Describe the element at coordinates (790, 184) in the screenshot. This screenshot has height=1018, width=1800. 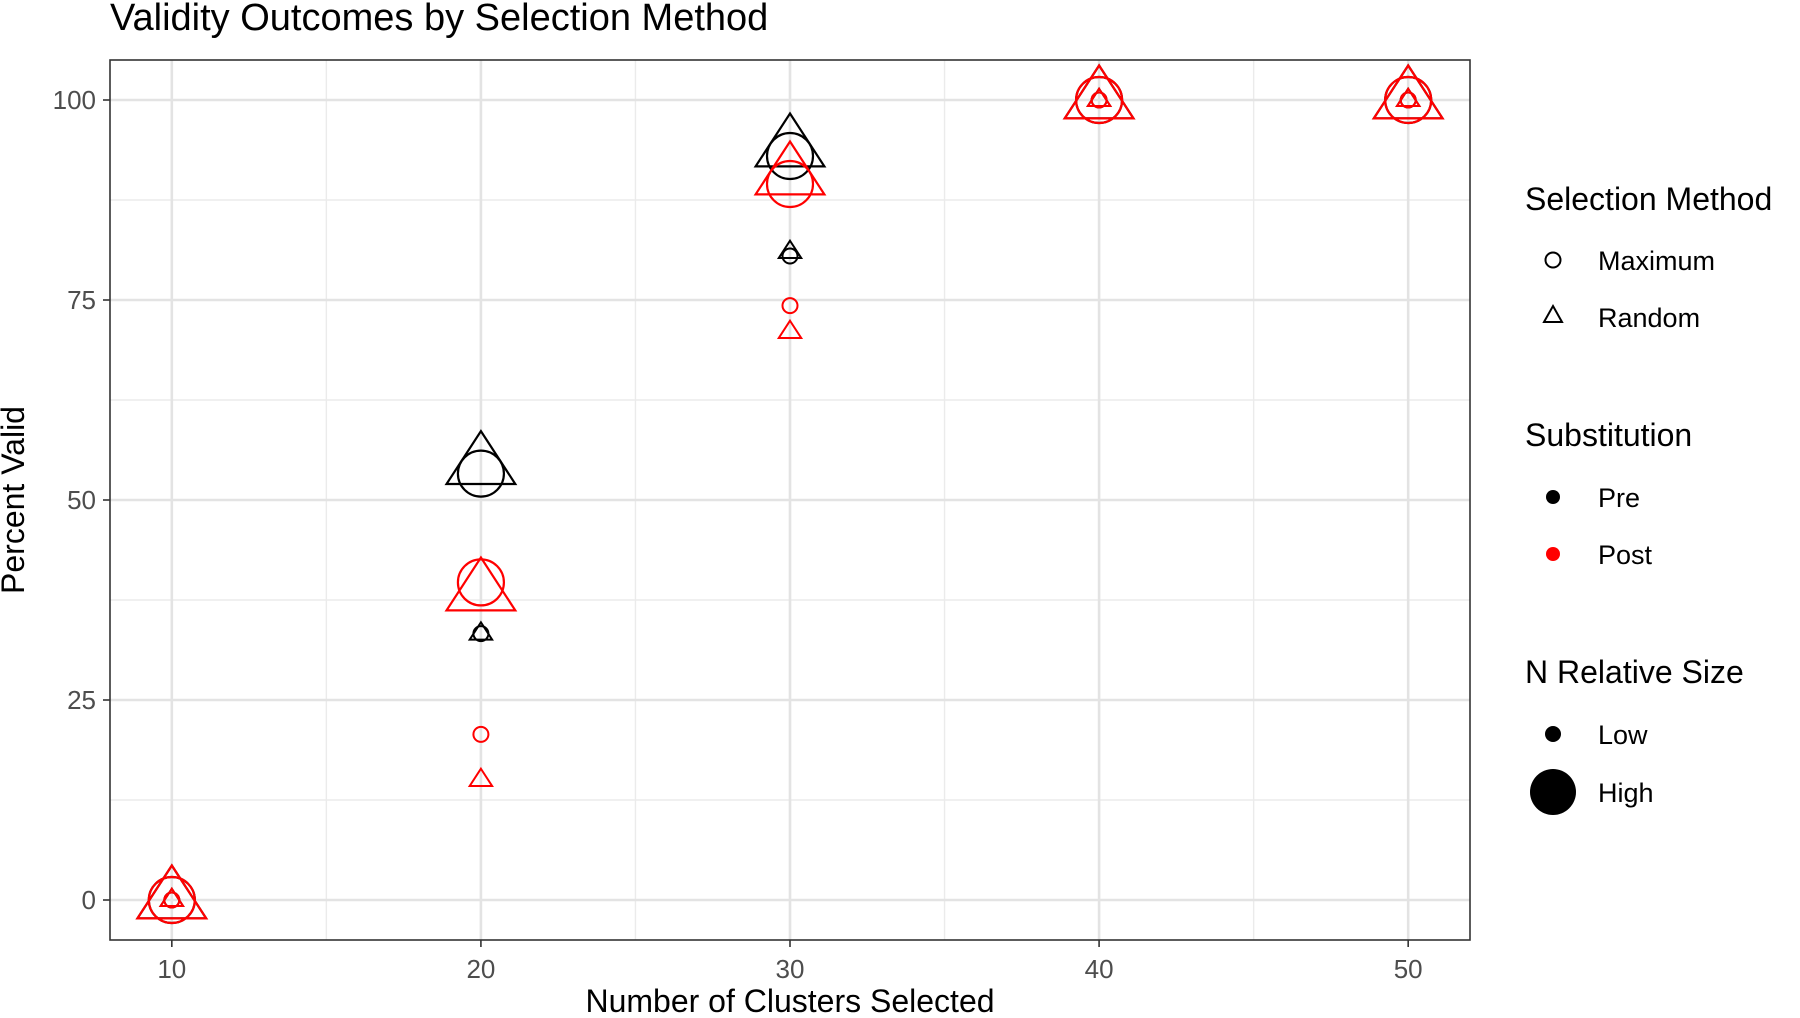
I see `data-point-maximum-post-high` at that location.